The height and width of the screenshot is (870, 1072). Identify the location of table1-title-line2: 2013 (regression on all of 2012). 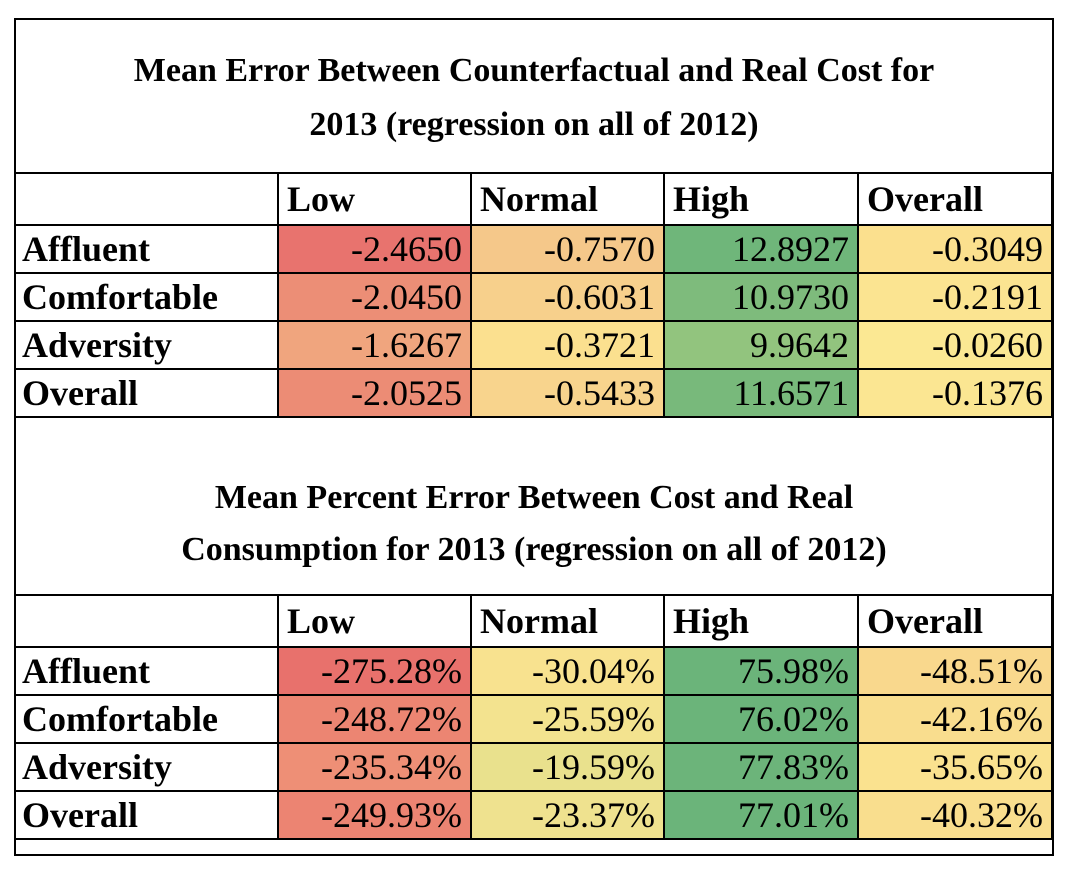
(534, 124).